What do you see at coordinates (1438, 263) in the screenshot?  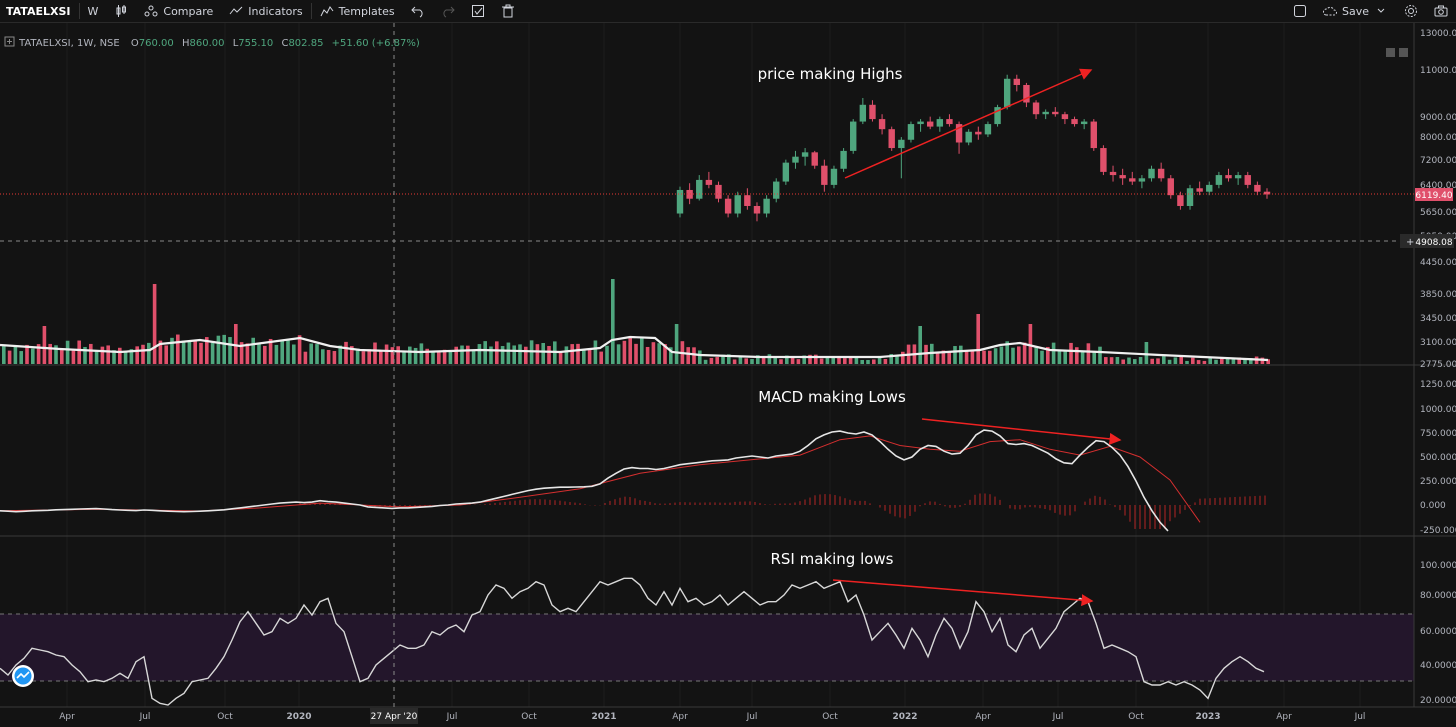 I see `price-axis-tick-label: 4450.00` at bounding box center [1438, 263].